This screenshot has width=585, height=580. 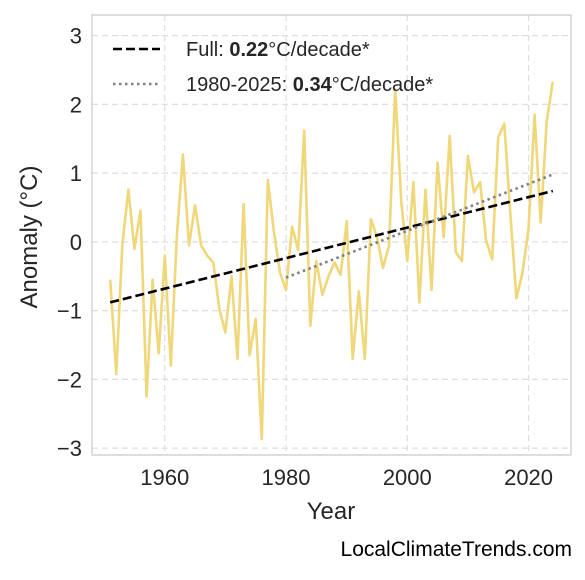 I want to click on legend-entry-prefix: Full:, so click(x=207, y=50).